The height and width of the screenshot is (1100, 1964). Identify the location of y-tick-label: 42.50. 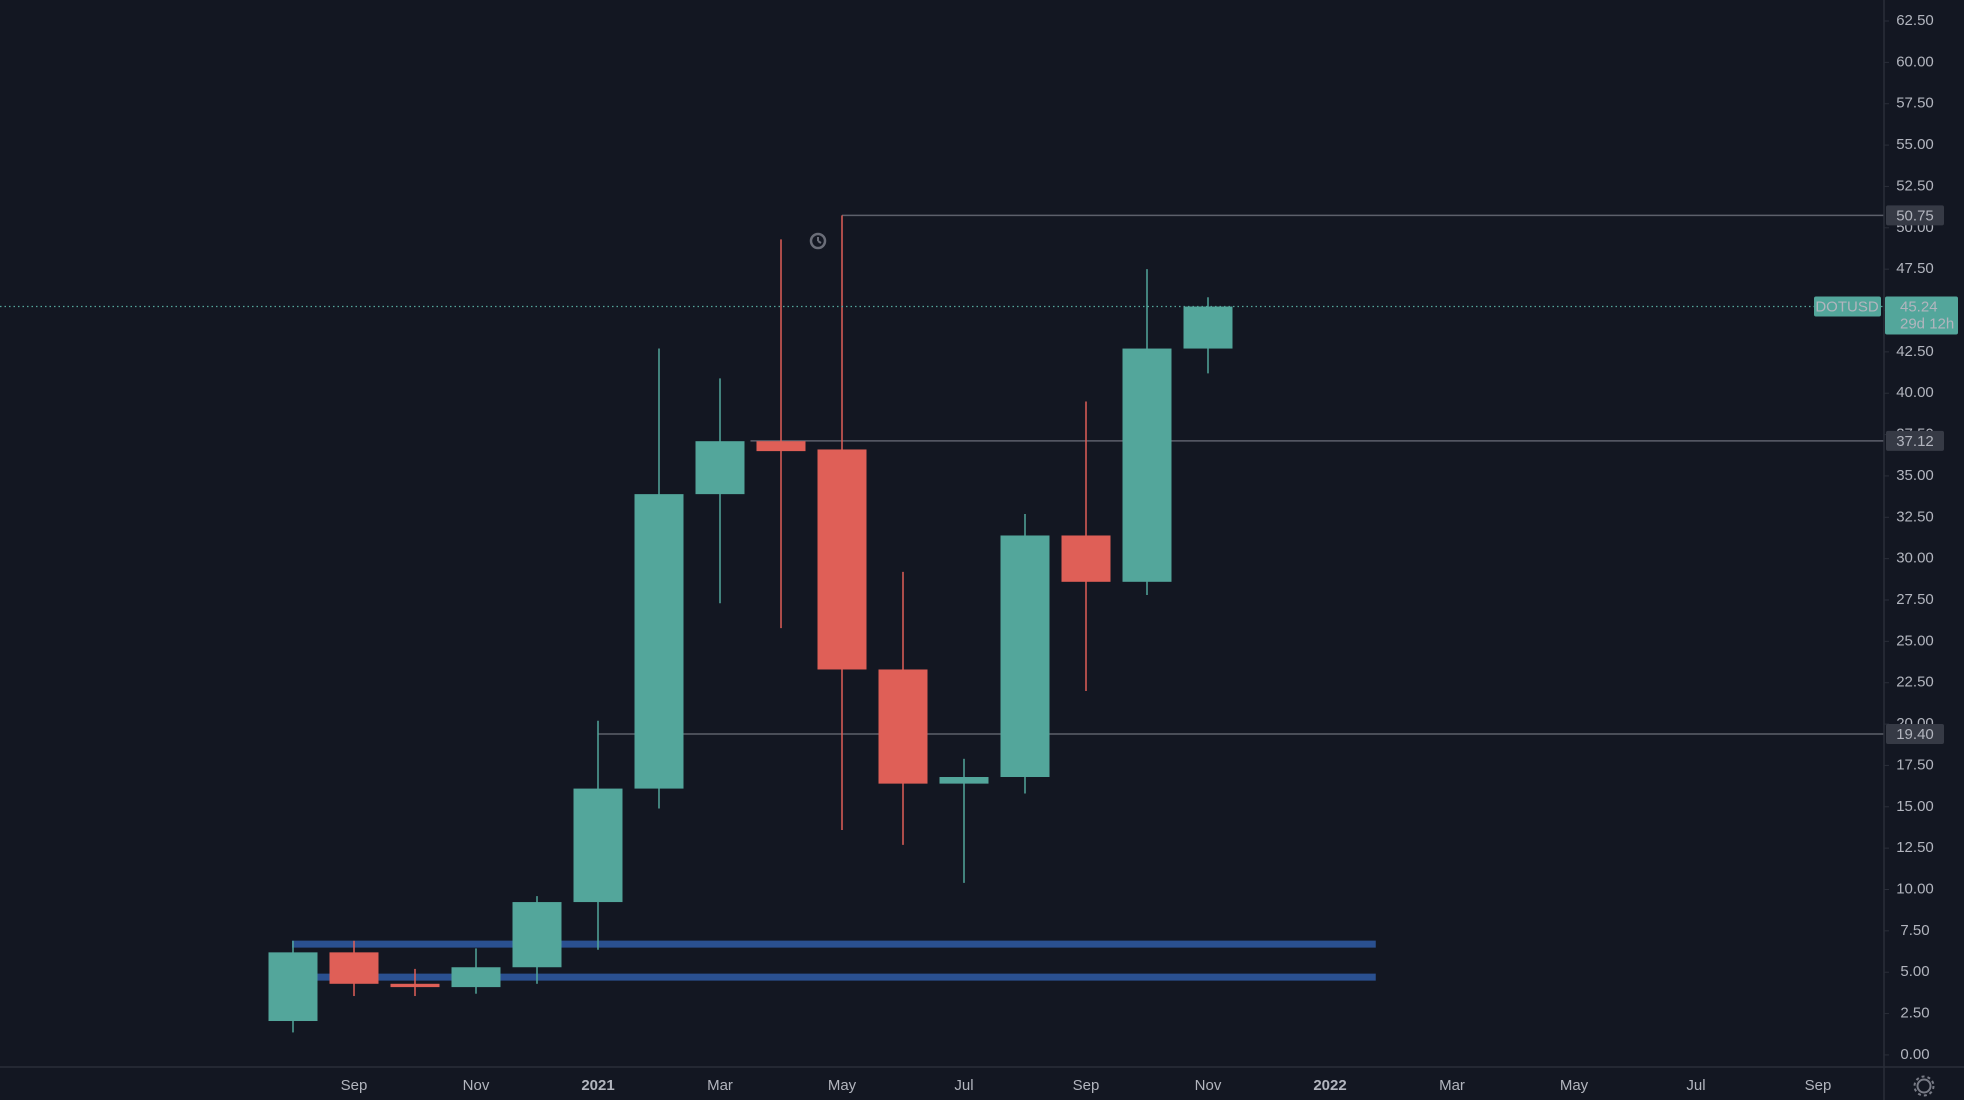
(1915, 351).